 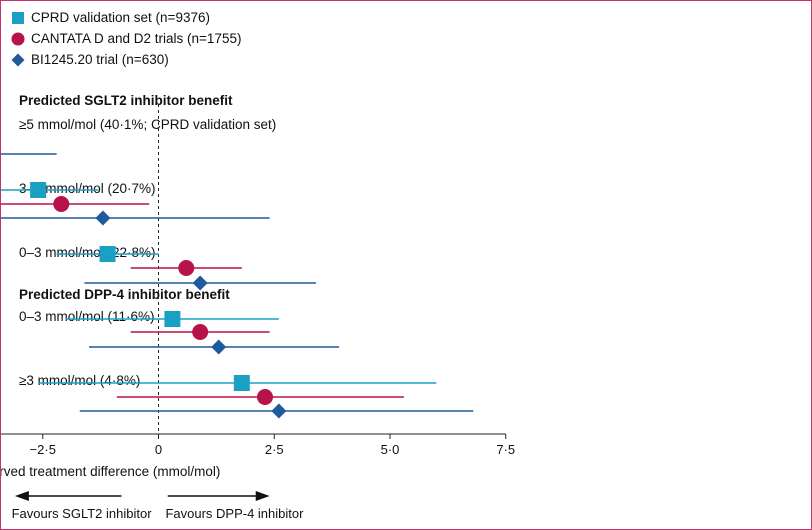 What do you see at coordinates (505, 449) in the screenshot?
I see `x-tick-label: 7·5` at bounding box center [505, 449].